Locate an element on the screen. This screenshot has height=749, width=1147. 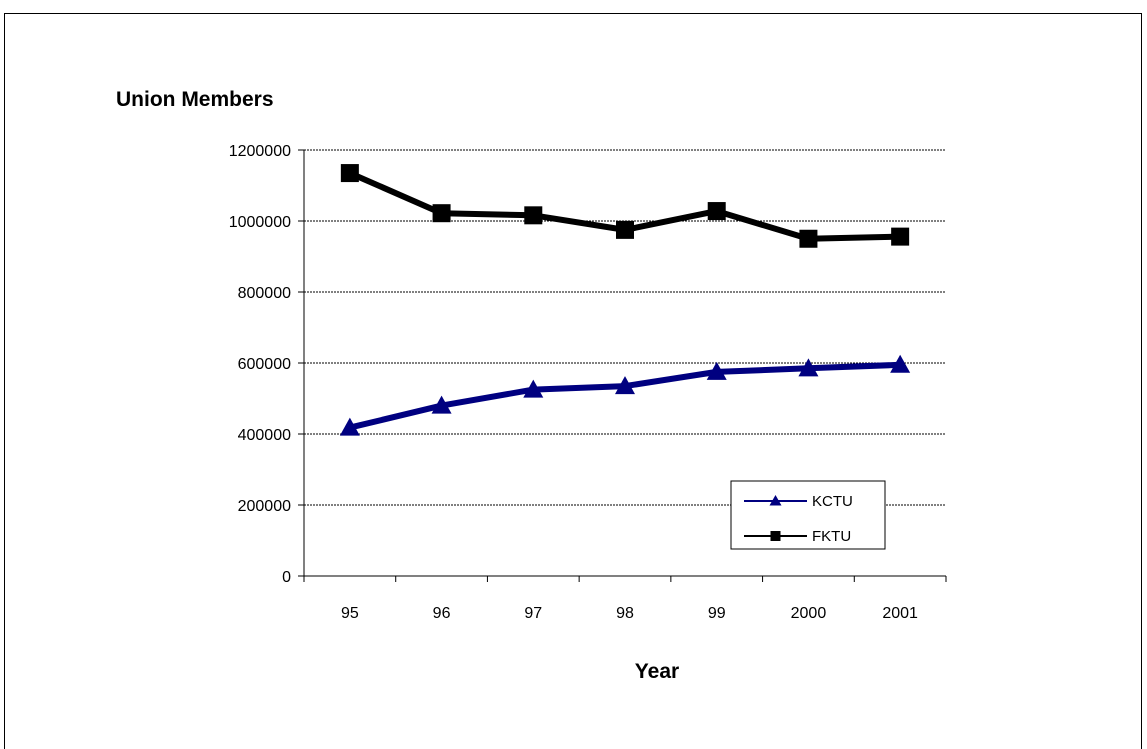
legend-label-kctu: KCTU is located at coordinates (832, 501).